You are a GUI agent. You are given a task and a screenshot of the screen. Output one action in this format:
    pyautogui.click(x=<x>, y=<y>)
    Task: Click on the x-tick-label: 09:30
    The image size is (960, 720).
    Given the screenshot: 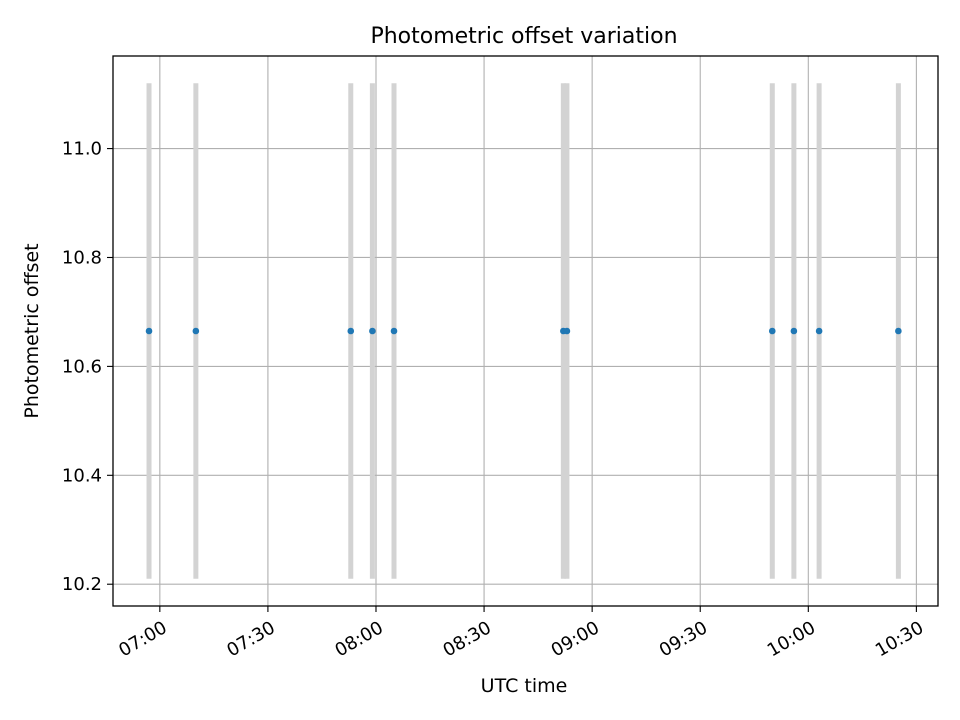 What is the action you would take?
    pyautogui.click(x=683, y=639)
    